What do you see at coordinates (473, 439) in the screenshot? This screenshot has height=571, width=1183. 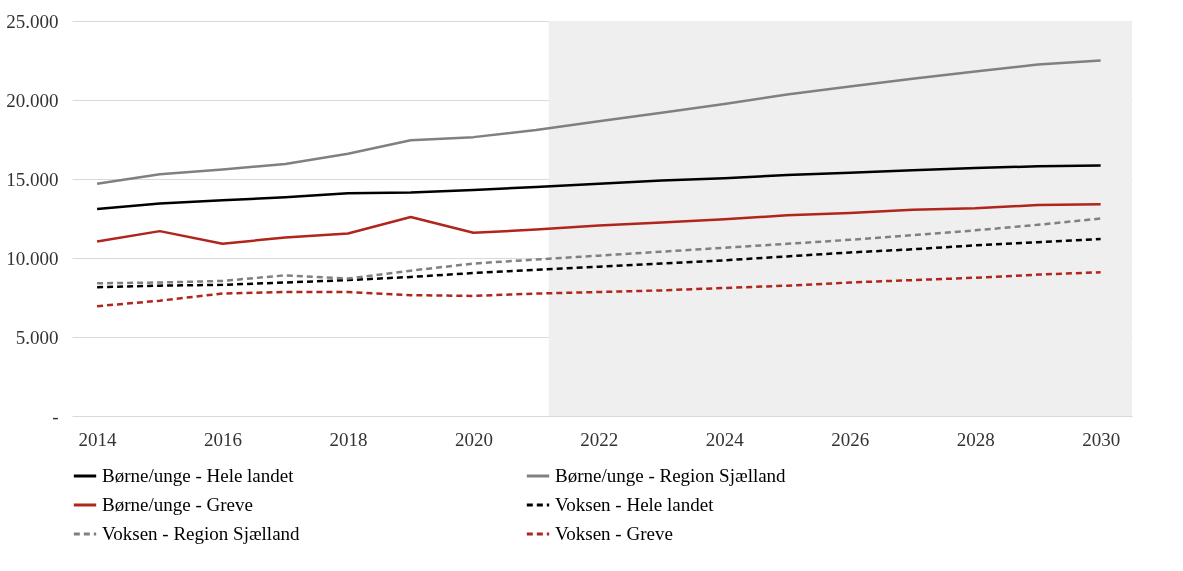 I see `x-tick-label: 2020` at bounding box center [473, 439].